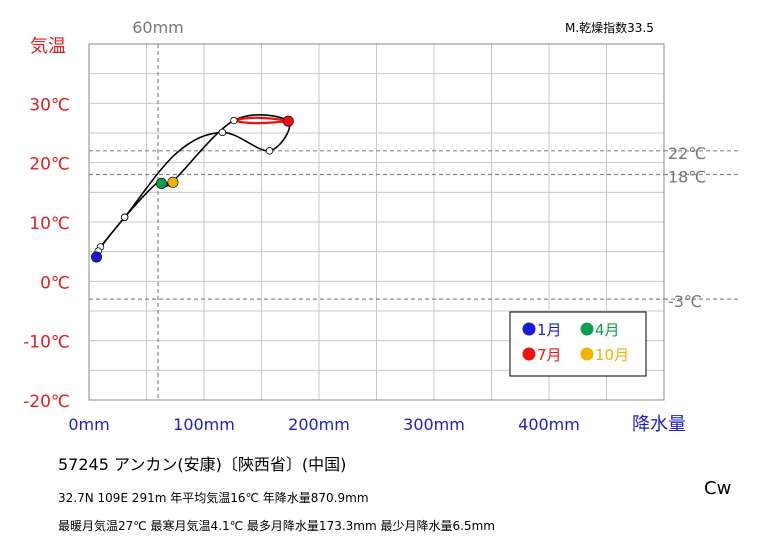  I want to click on x-tick-label: 100mm, so click(204, 424).